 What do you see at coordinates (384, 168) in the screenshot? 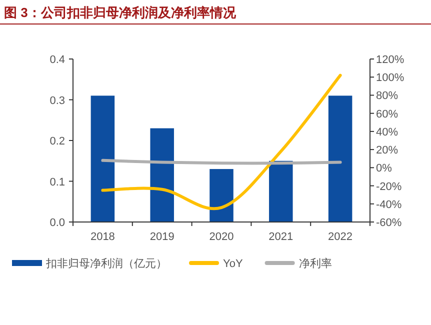
I see `y2-tick-label: 0%` at bounding box center [384, 168].